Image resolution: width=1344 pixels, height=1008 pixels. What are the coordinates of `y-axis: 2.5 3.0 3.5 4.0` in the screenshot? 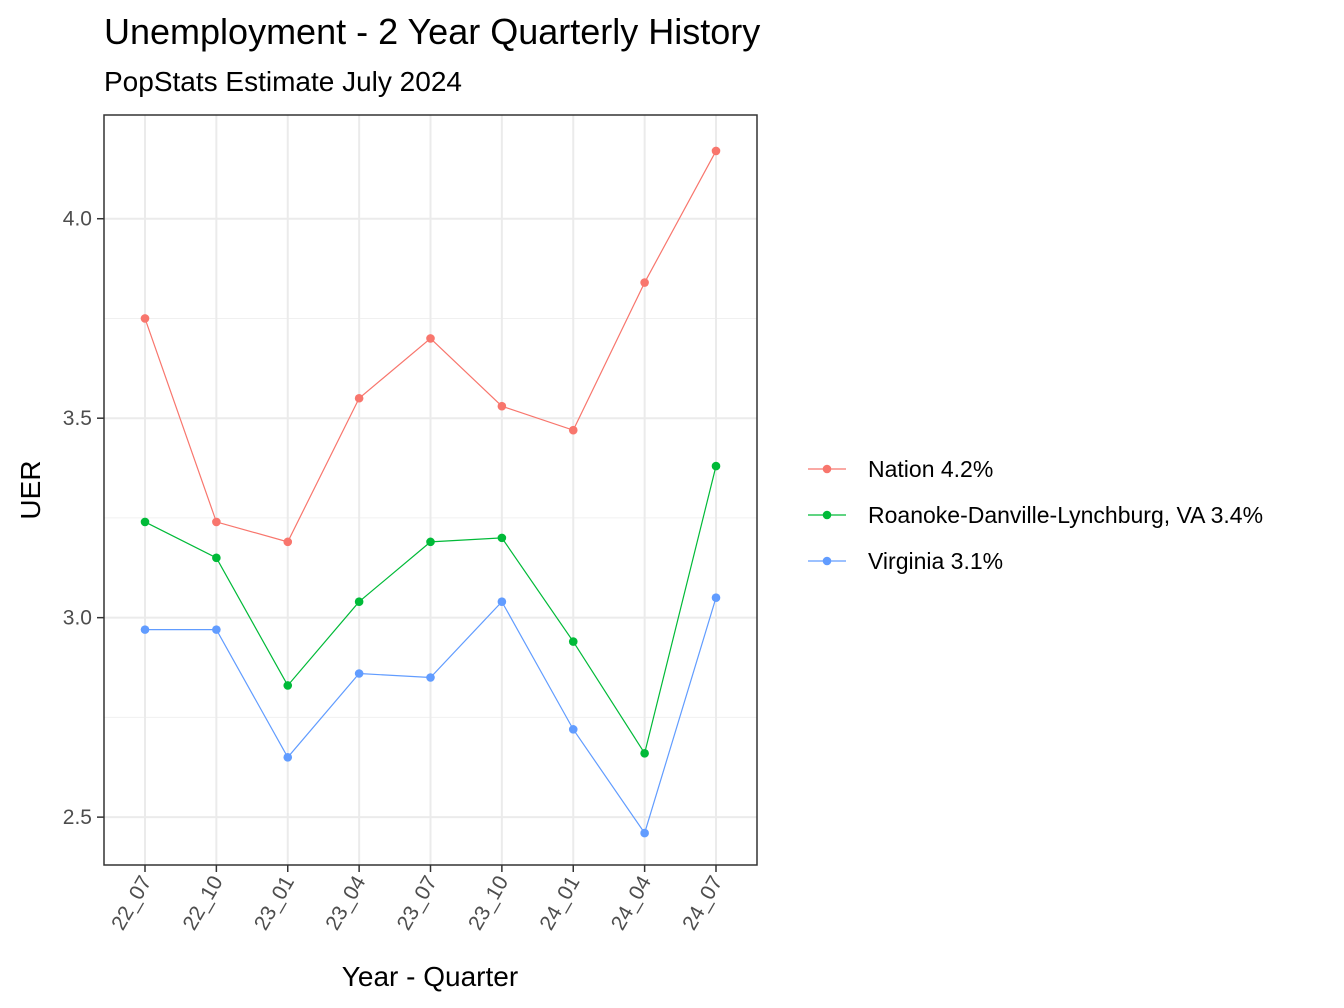 It's located at (83, 518).